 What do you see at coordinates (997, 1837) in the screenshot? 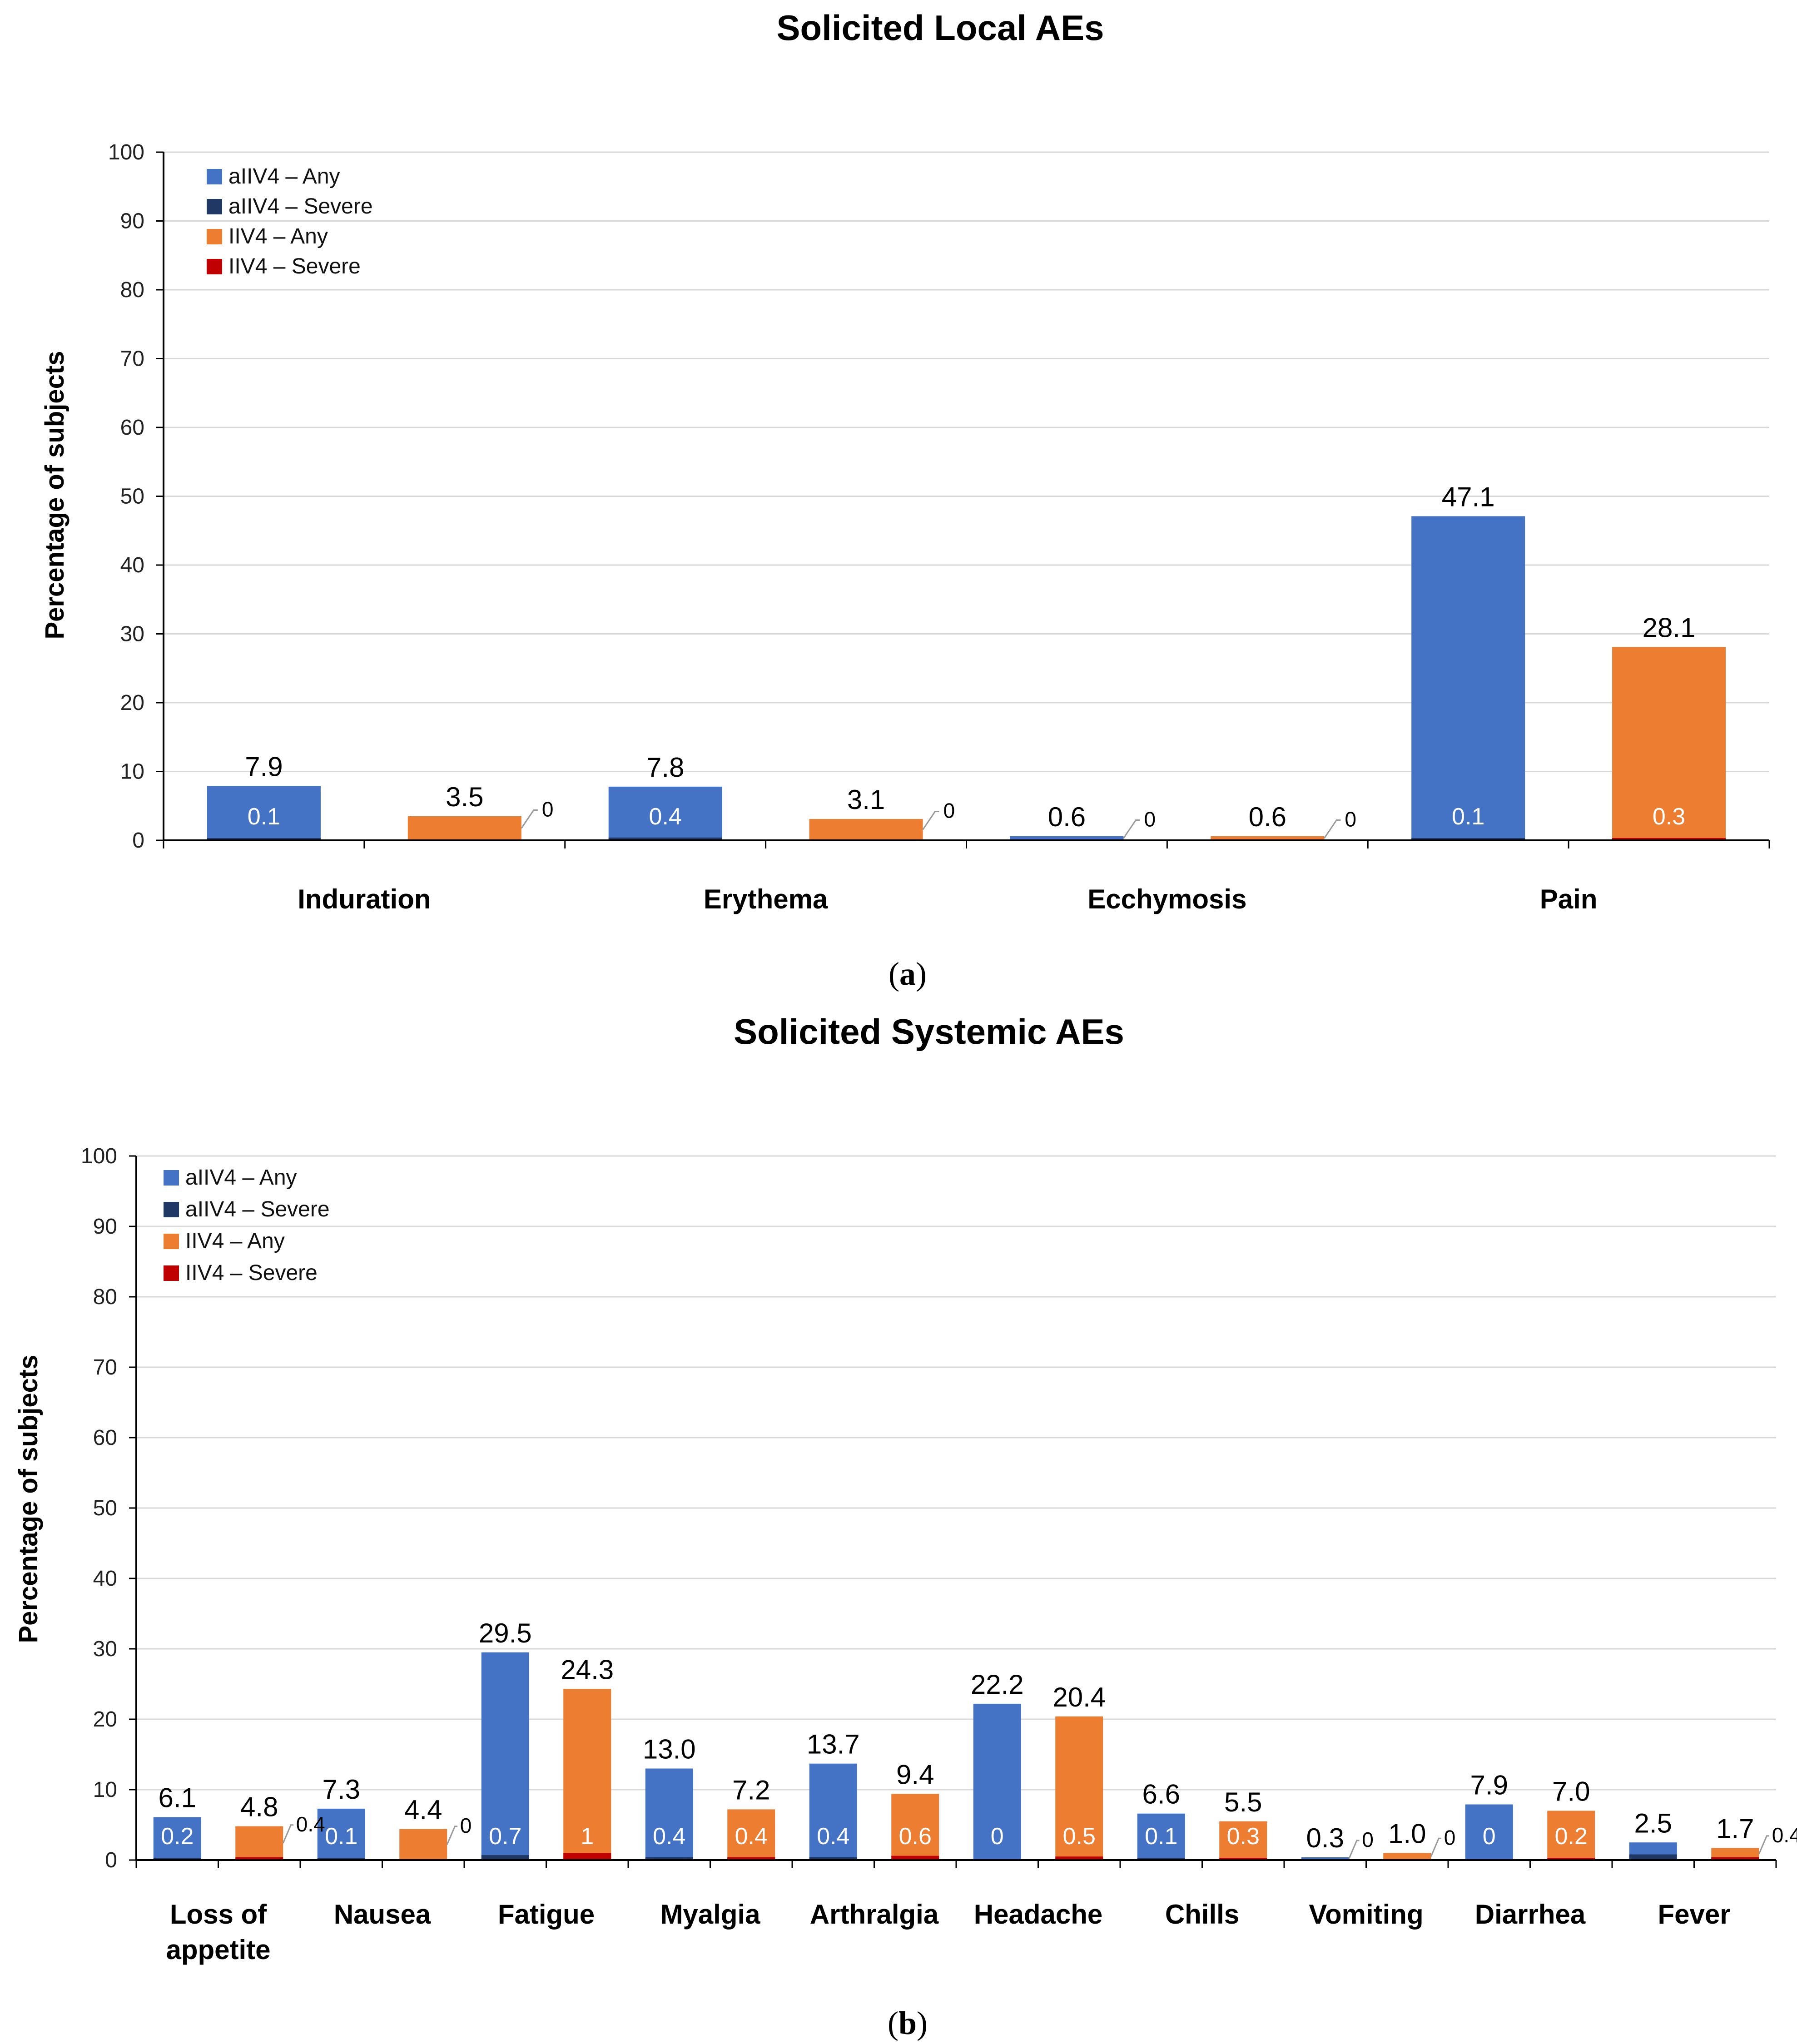
I see `value-label-aiiv4-severe-headache: 0` at bounding box center [997, 1837].